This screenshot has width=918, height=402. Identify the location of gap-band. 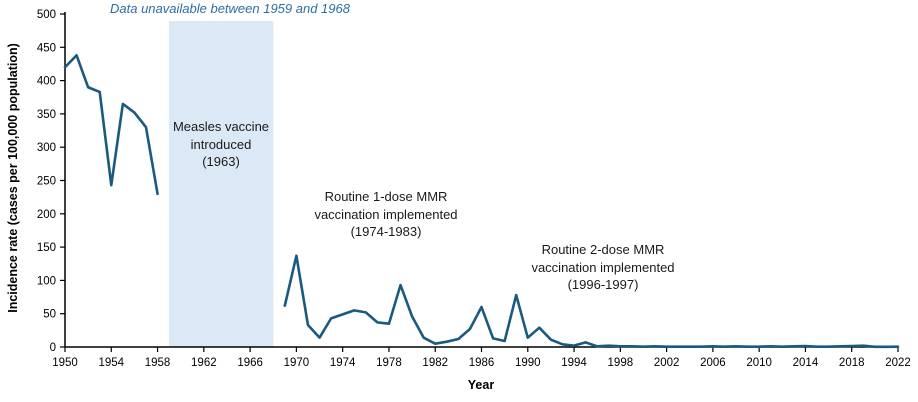
(221, 184).